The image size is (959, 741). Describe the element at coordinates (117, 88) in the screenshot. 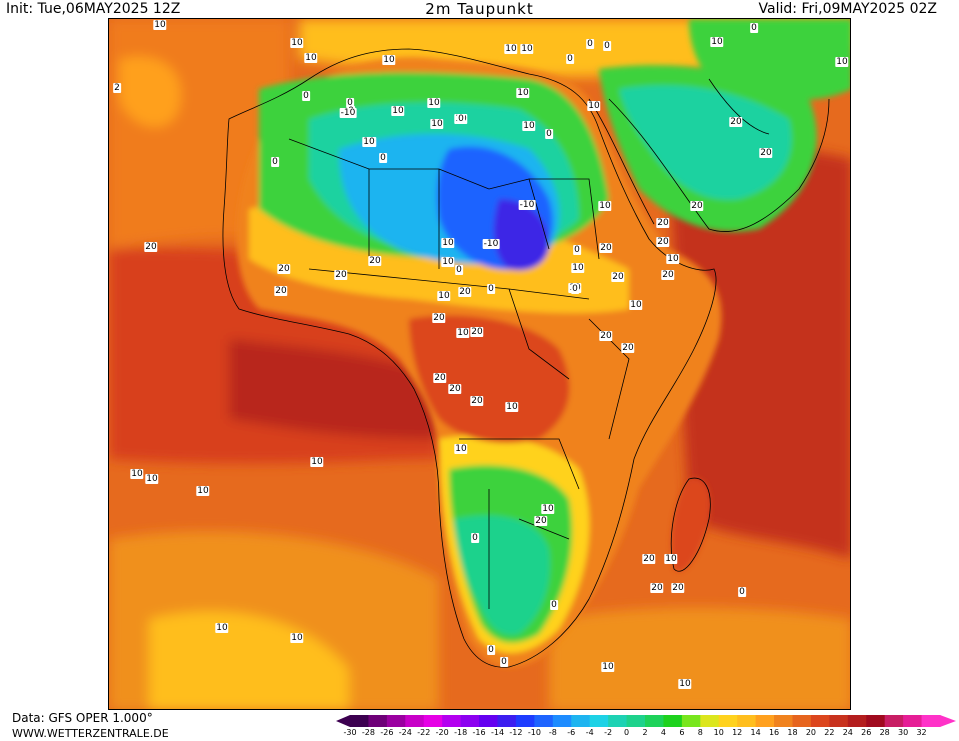

I see `contour-label: 2` at that location.